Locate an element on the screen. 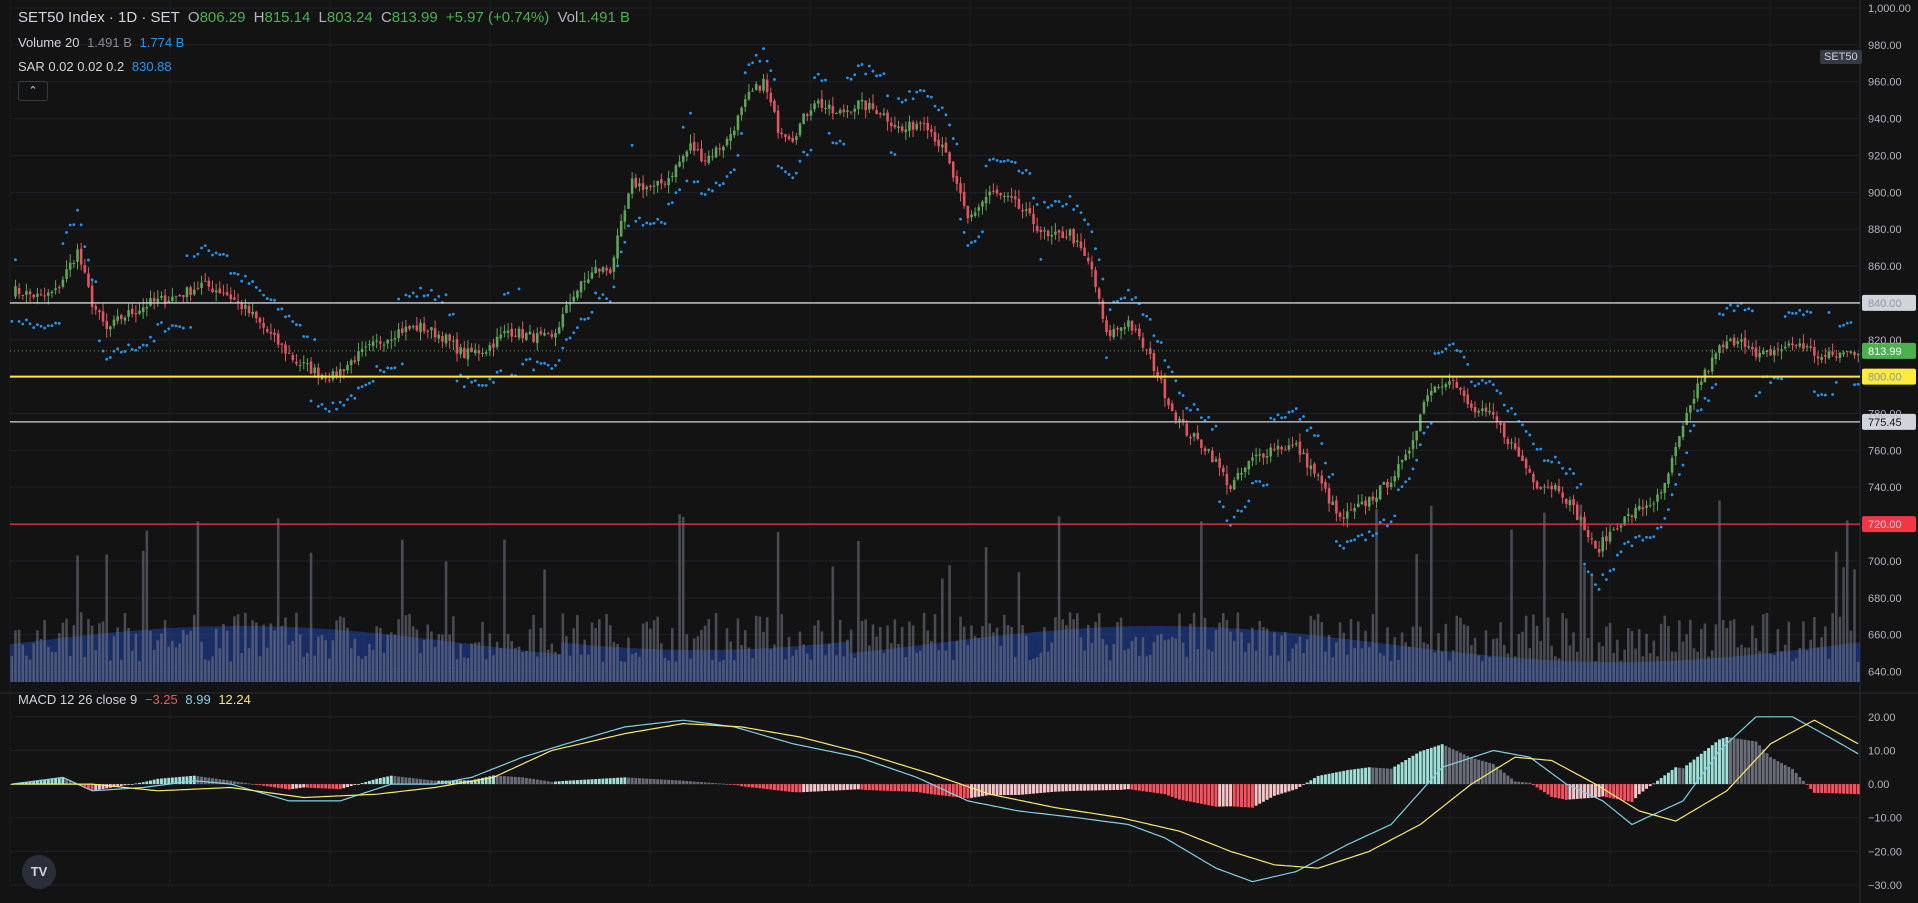 The width and height of the screenshot is (1918, 903). symbol-title: SET50 Index · 1D · SET is located at coordinates (99, 17).